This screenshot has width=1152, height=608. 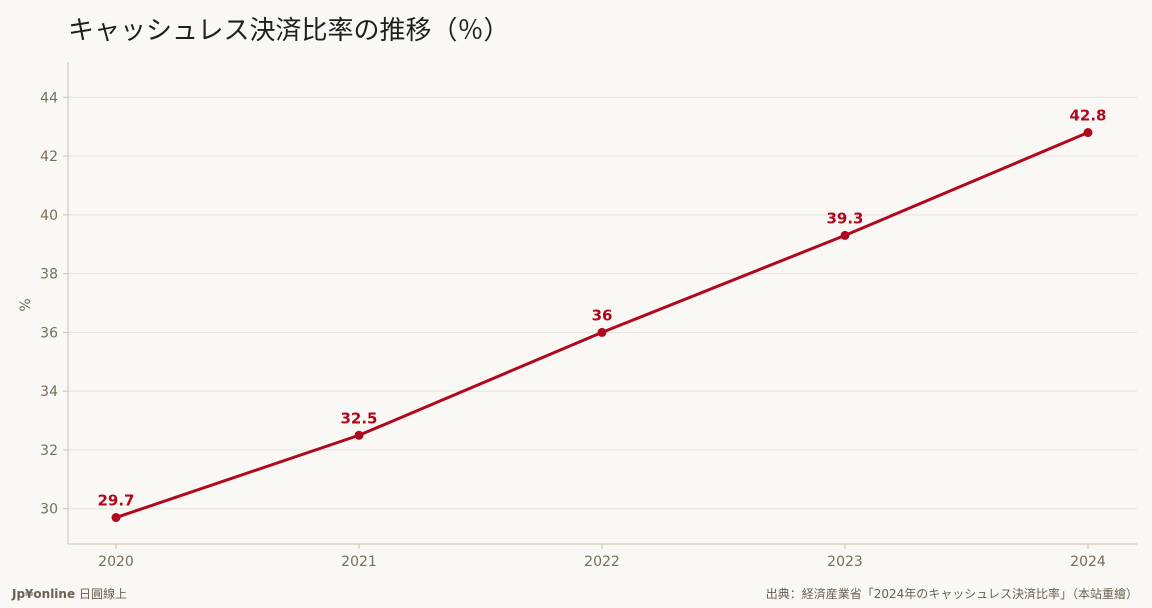 What do you see at coordinates (602, 562) in the screenshot?
I see `x-tick-label: 2022` at bounding box center [602, 562].